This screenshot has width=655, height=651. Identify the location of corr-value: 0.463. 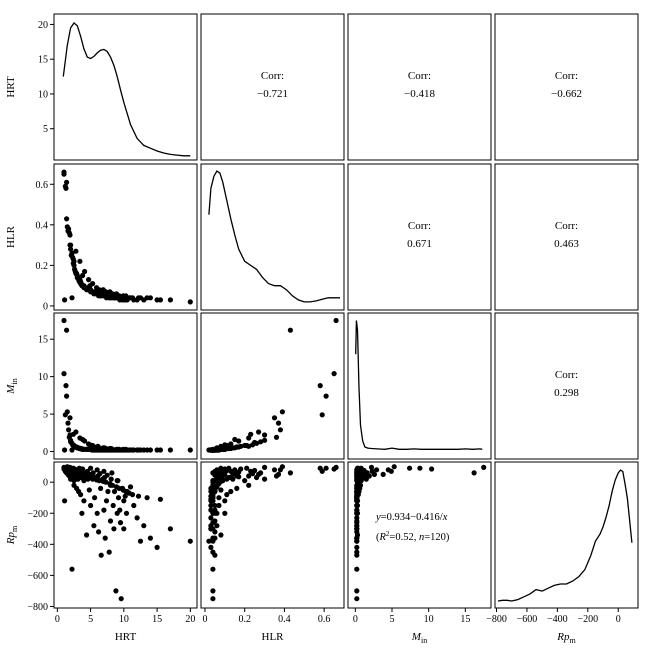
(566, 244).